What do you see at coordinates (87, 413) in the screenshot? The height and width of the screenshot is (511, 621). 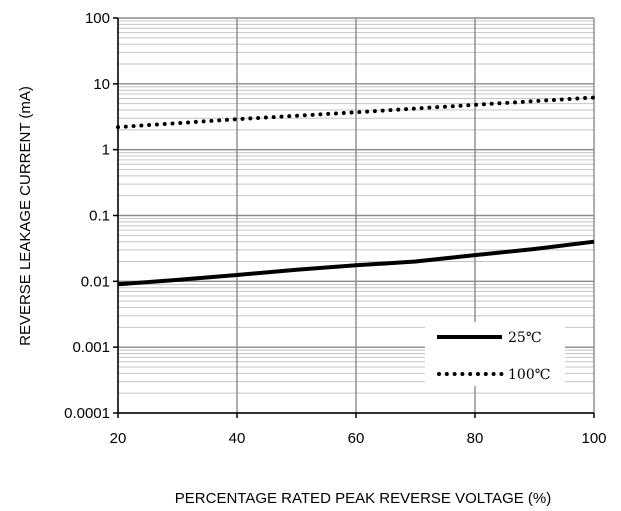 I see `y-tick-label: 0.0001` at bounding box center [87, 413].